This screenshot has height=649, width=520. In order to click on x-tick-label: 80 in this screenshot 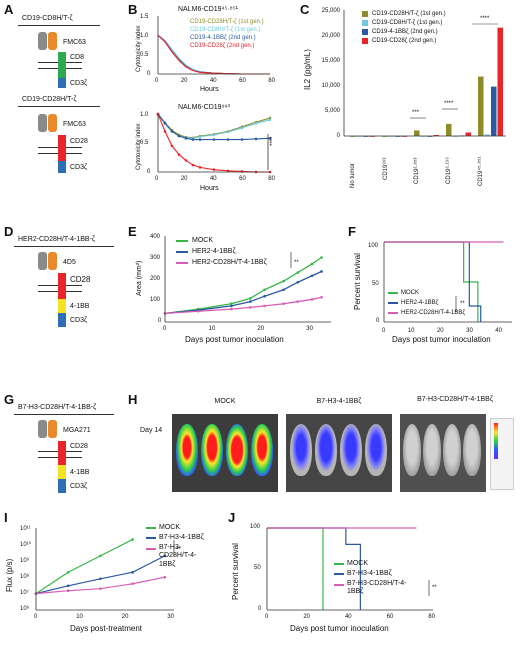, I will do `click(431, 617)`.